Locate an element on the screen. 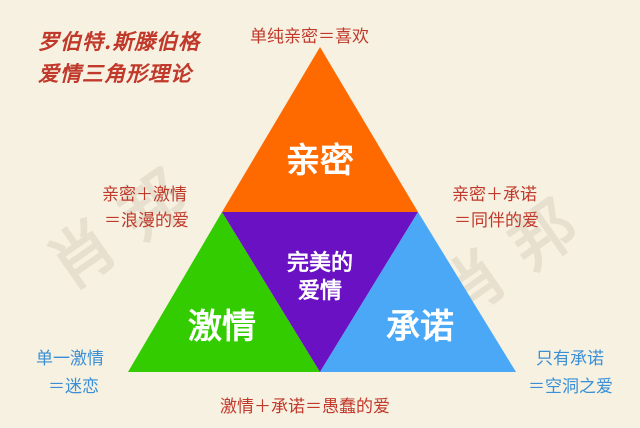 This screenshot has width=640, height=428. annotation-top: 单纯亲密＝喜欢 is located at coordinates (309, 37).